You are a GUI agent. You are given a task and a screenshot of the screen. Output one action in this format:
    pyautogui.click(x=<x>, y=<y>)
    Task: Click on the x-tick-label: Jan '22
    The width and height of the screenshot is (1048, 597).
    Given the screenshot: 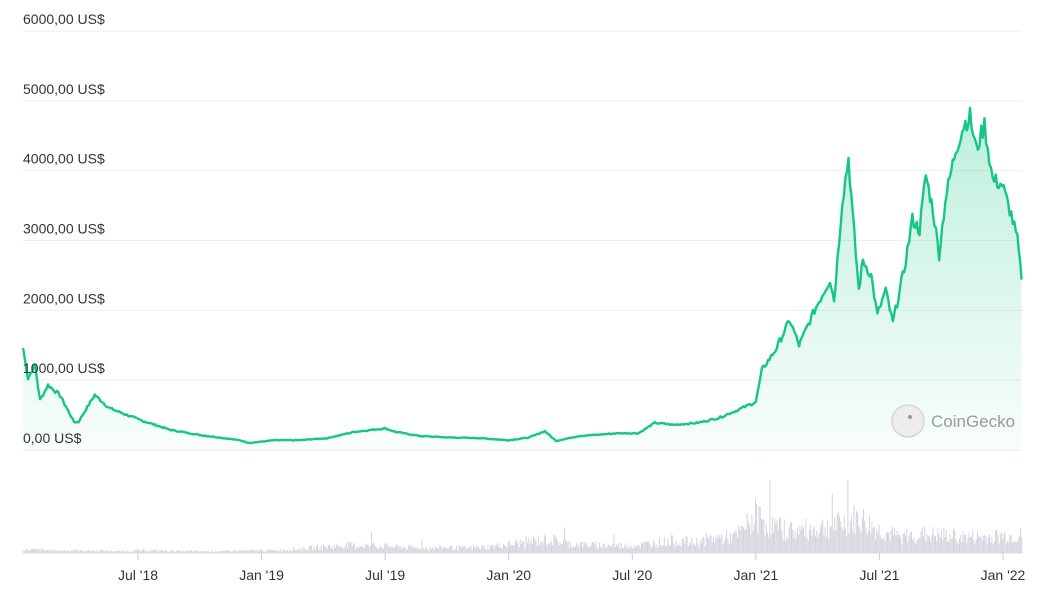 What is the action you would take?
    pyautogui.click(x=1003, y=575)
    